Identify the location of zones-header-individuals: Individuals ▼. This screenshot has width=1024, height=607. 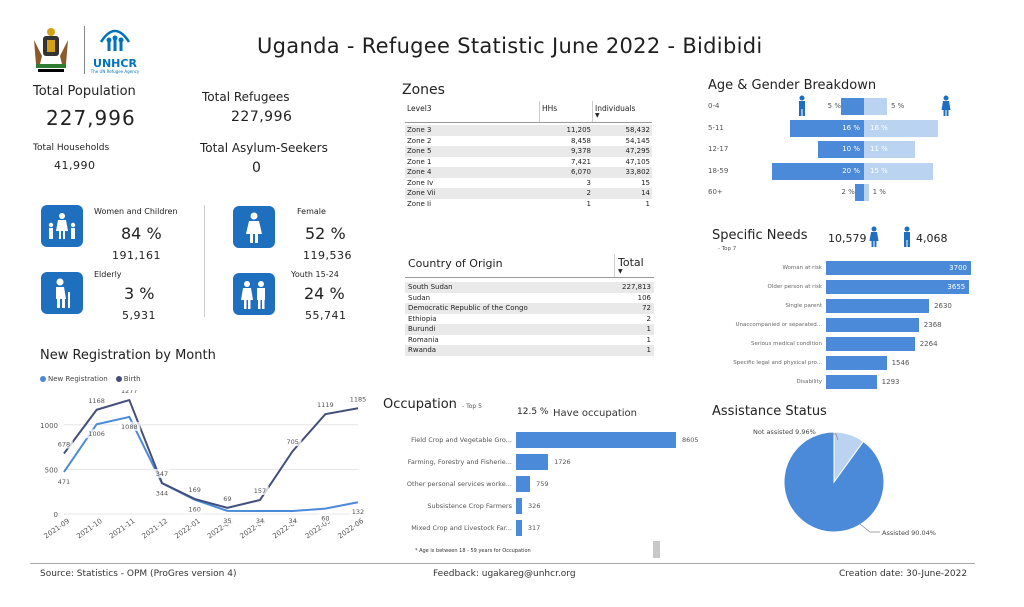
(622, 111).